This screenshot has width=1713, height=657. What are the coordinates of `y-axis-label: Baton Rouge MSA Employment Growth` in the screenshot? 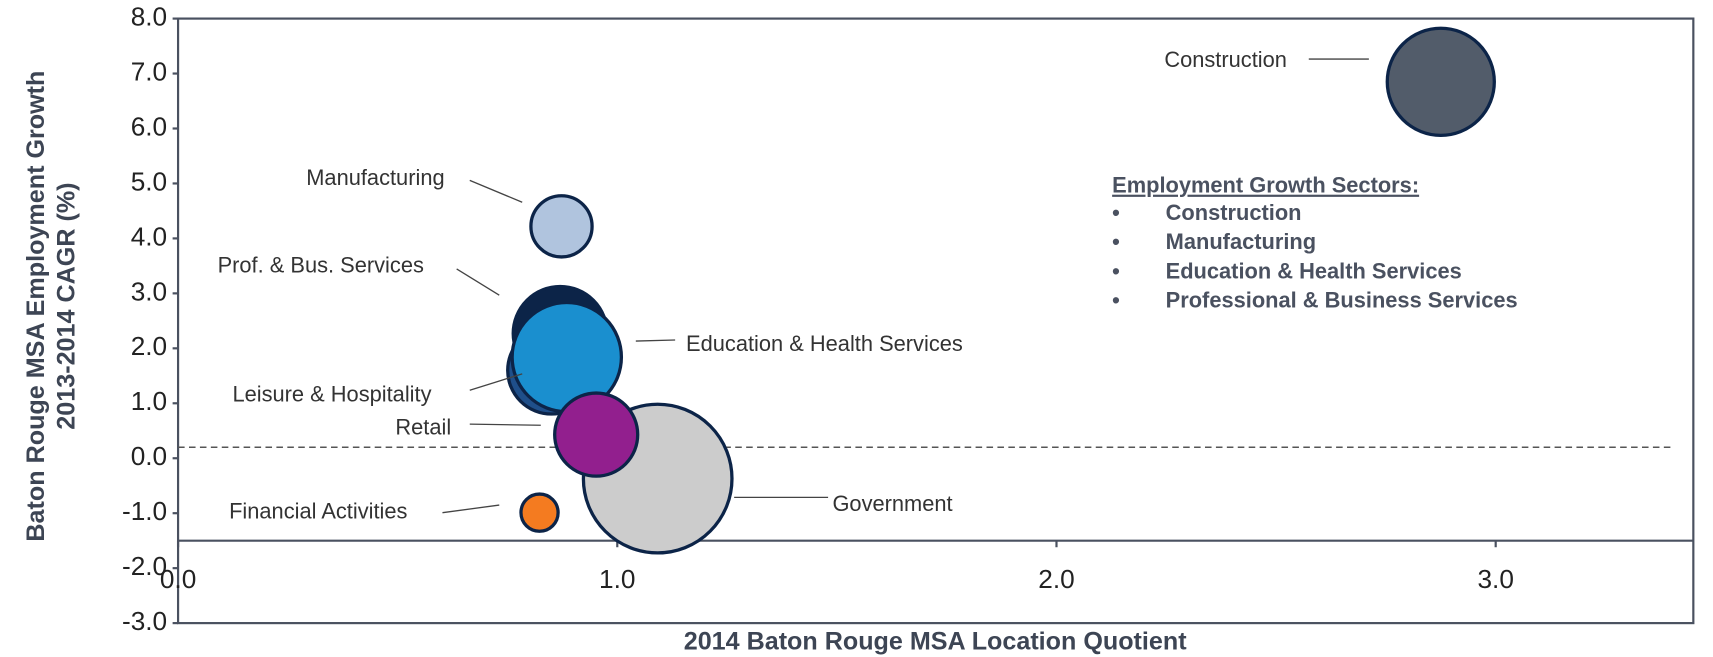 It's located at (36, 306).